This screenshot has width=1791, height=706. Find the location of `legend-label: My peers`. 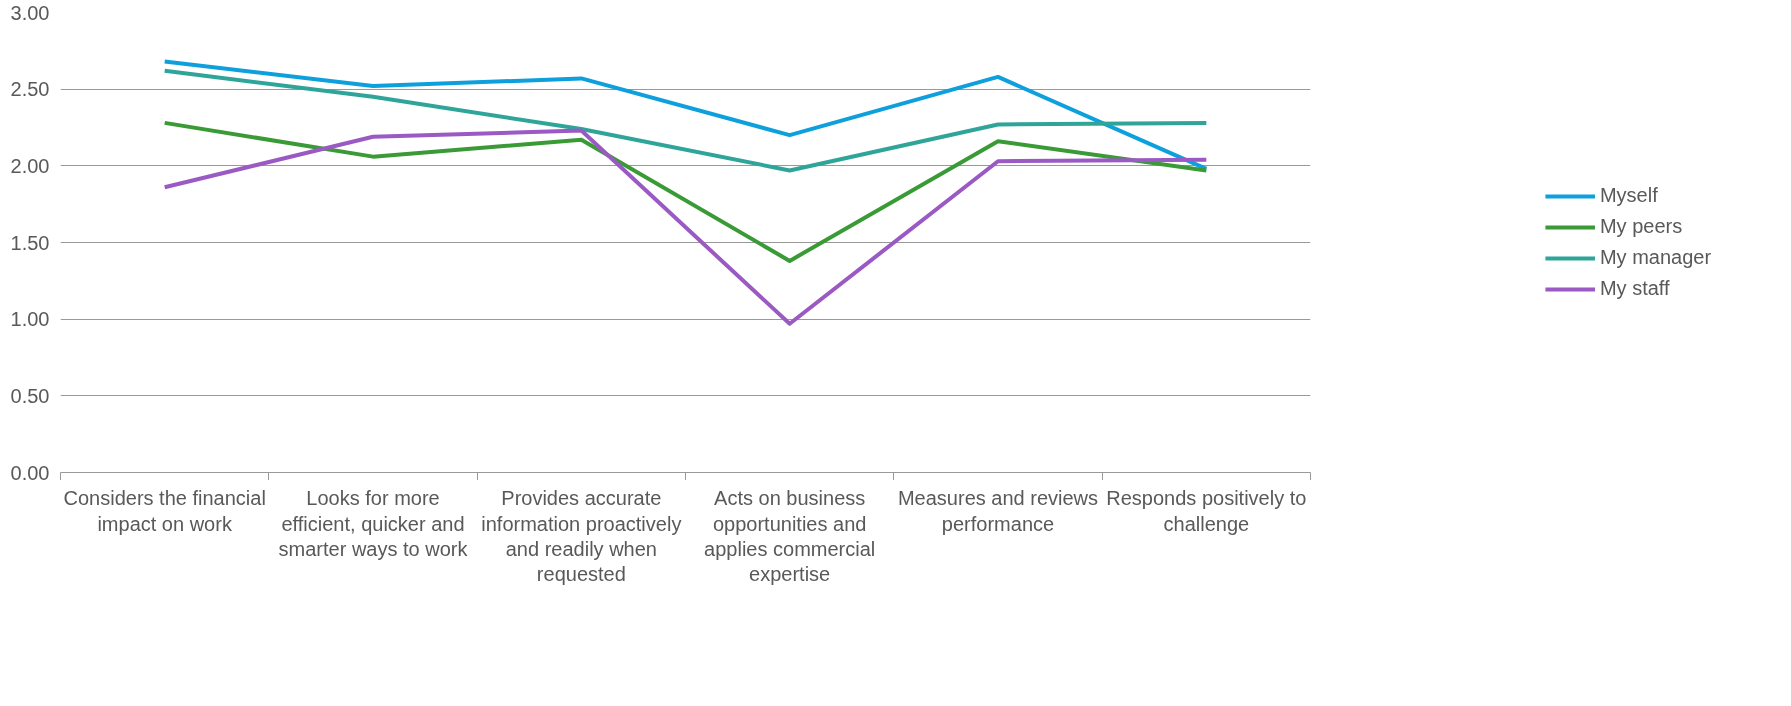

legend-label: My peers is located at coordinates (1641, 226).